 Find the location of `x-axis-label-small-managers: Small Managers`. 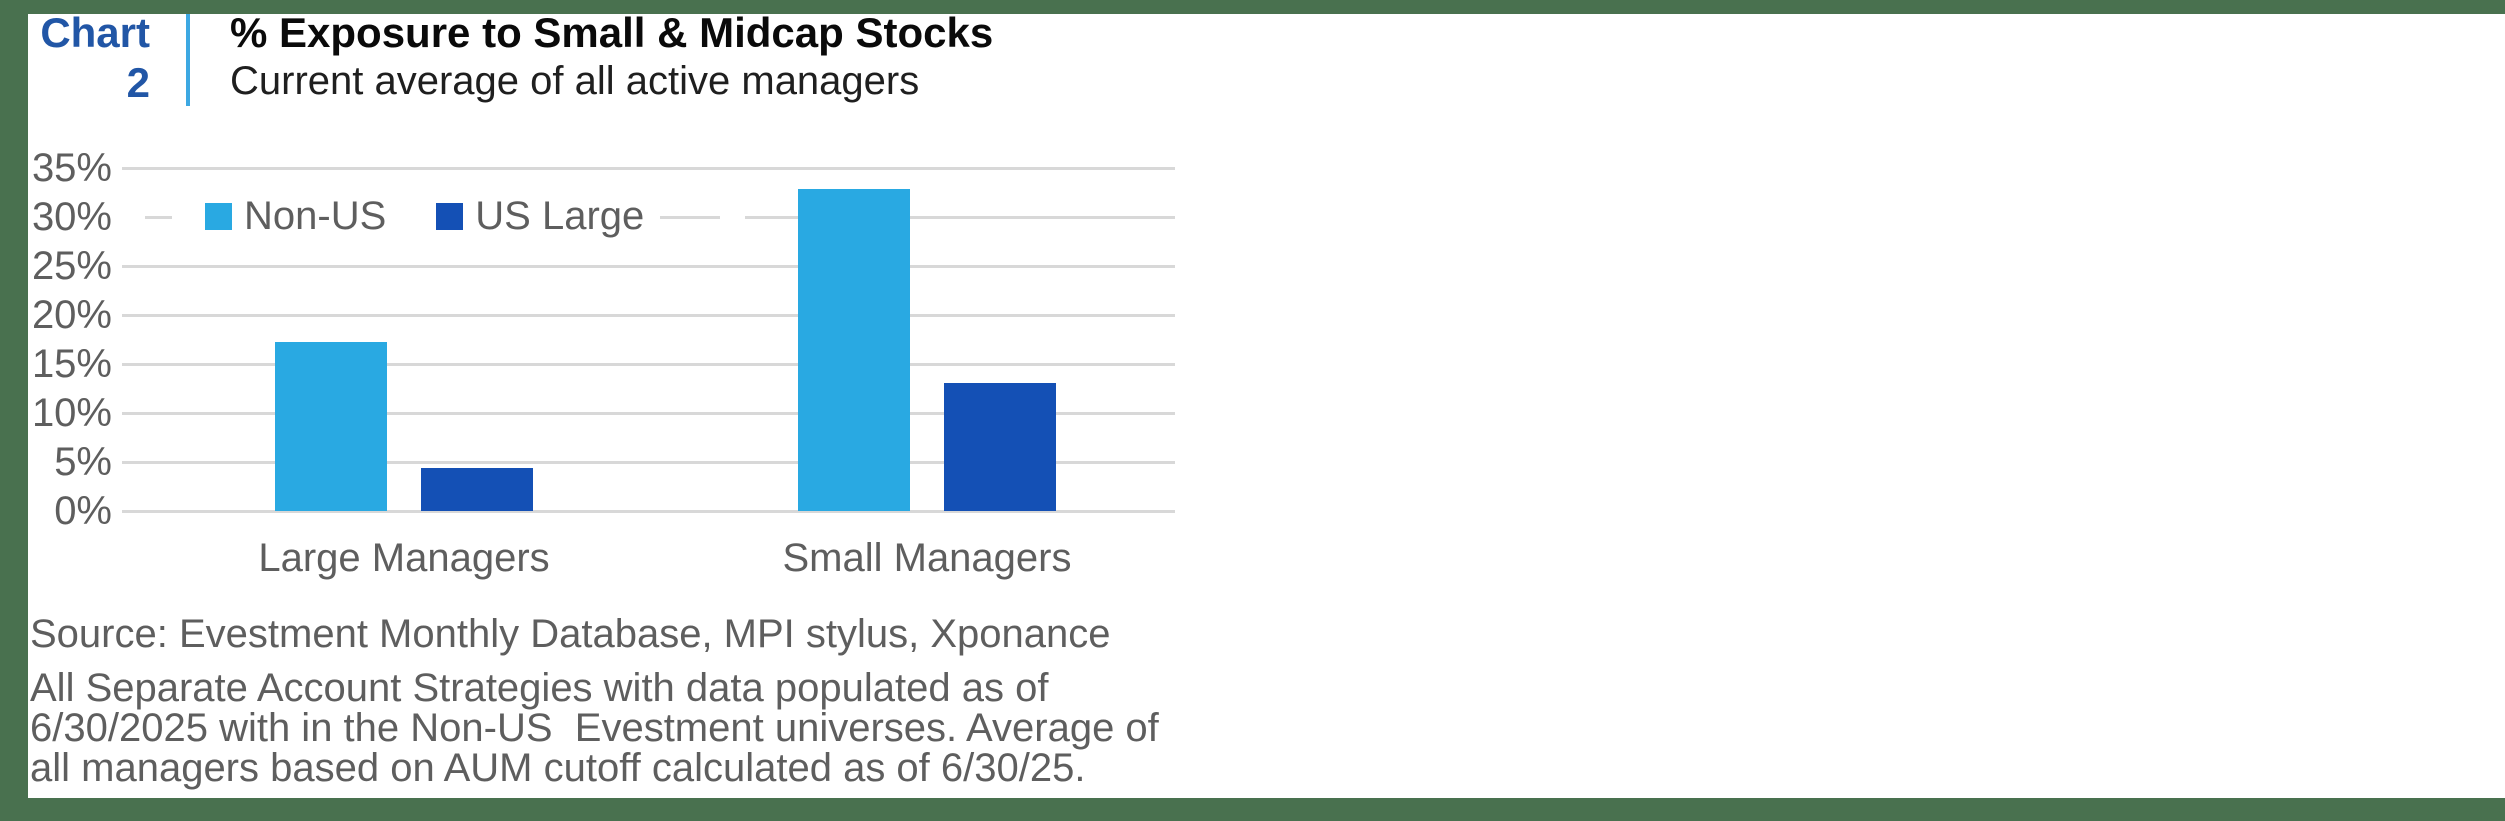

x-axis-label-small-managers: Small Managers is located at coordinates (927, 558).